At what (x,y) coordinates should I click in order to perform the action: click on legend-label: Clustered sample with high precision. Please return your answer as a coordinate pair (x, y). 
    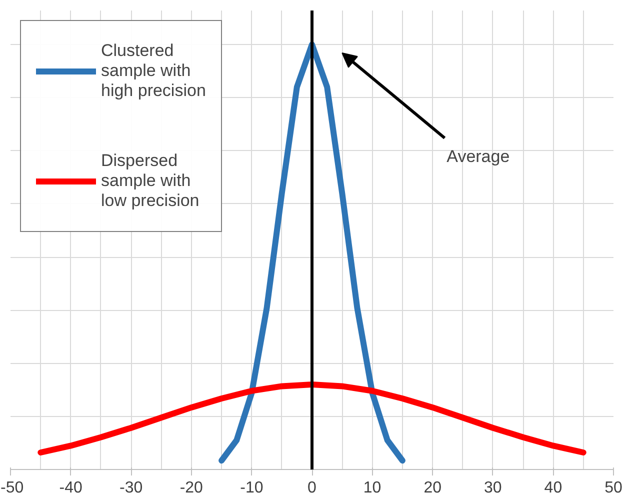
    Looking at the image, I should click on (153, 71).